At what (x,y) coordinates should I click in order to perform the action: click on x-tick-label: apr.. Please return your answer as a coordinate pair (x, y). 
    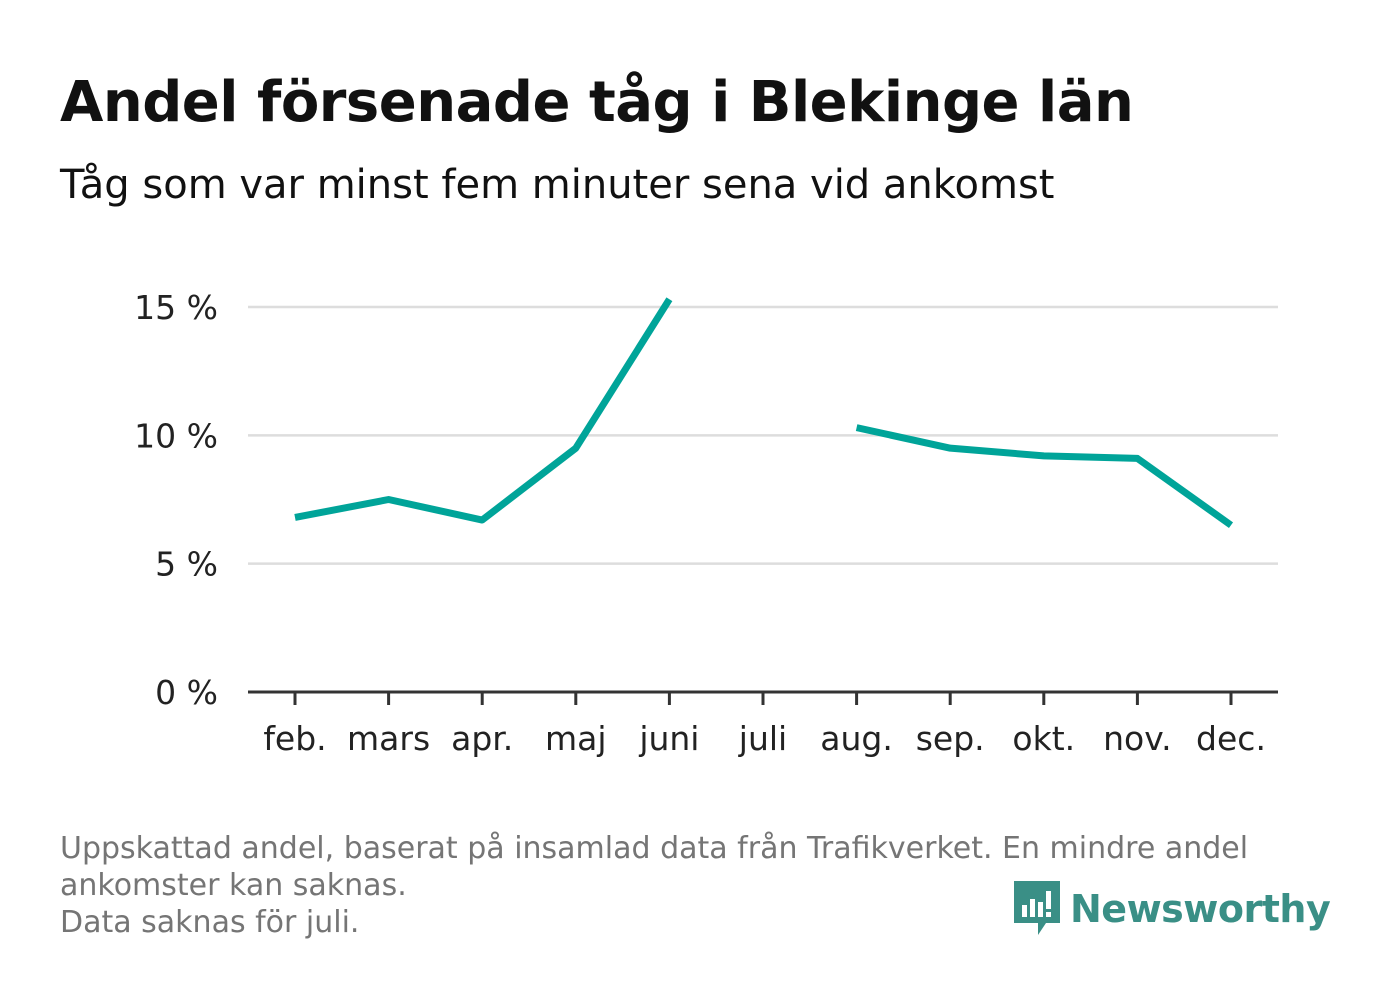
    Looking at the image, I should click on (482, 738).